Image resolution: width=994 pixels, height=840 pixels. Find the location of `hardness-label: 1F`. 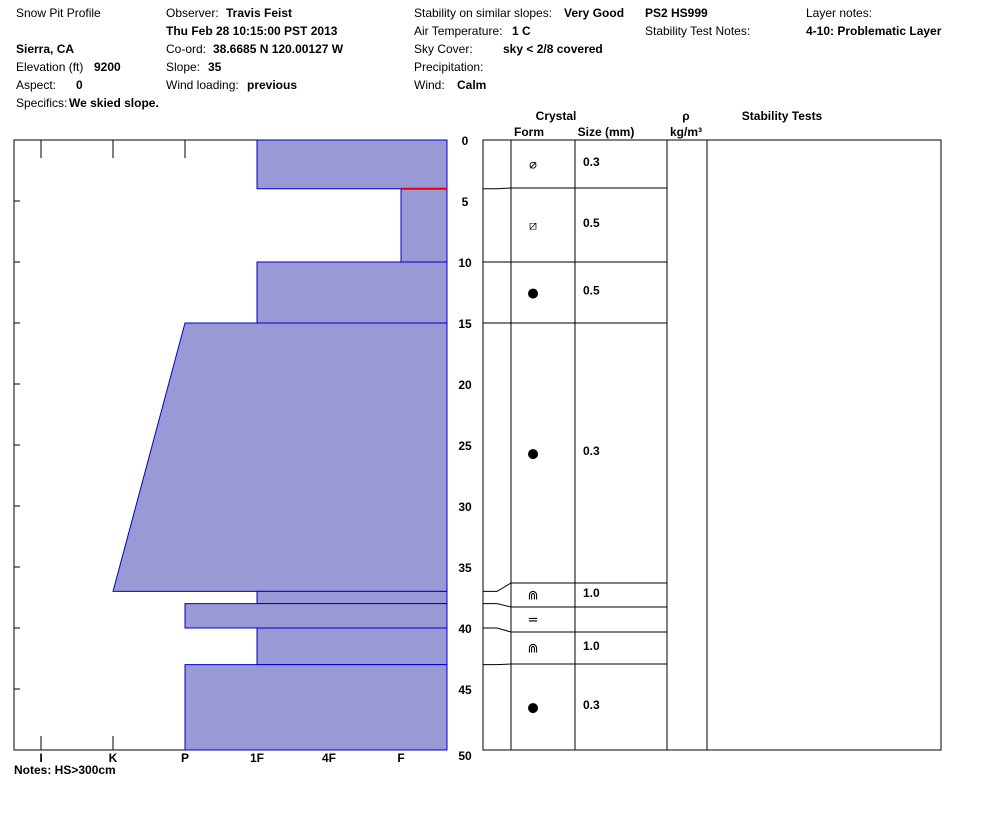

hardness-label: 1F is located at coordinates (257, 758).